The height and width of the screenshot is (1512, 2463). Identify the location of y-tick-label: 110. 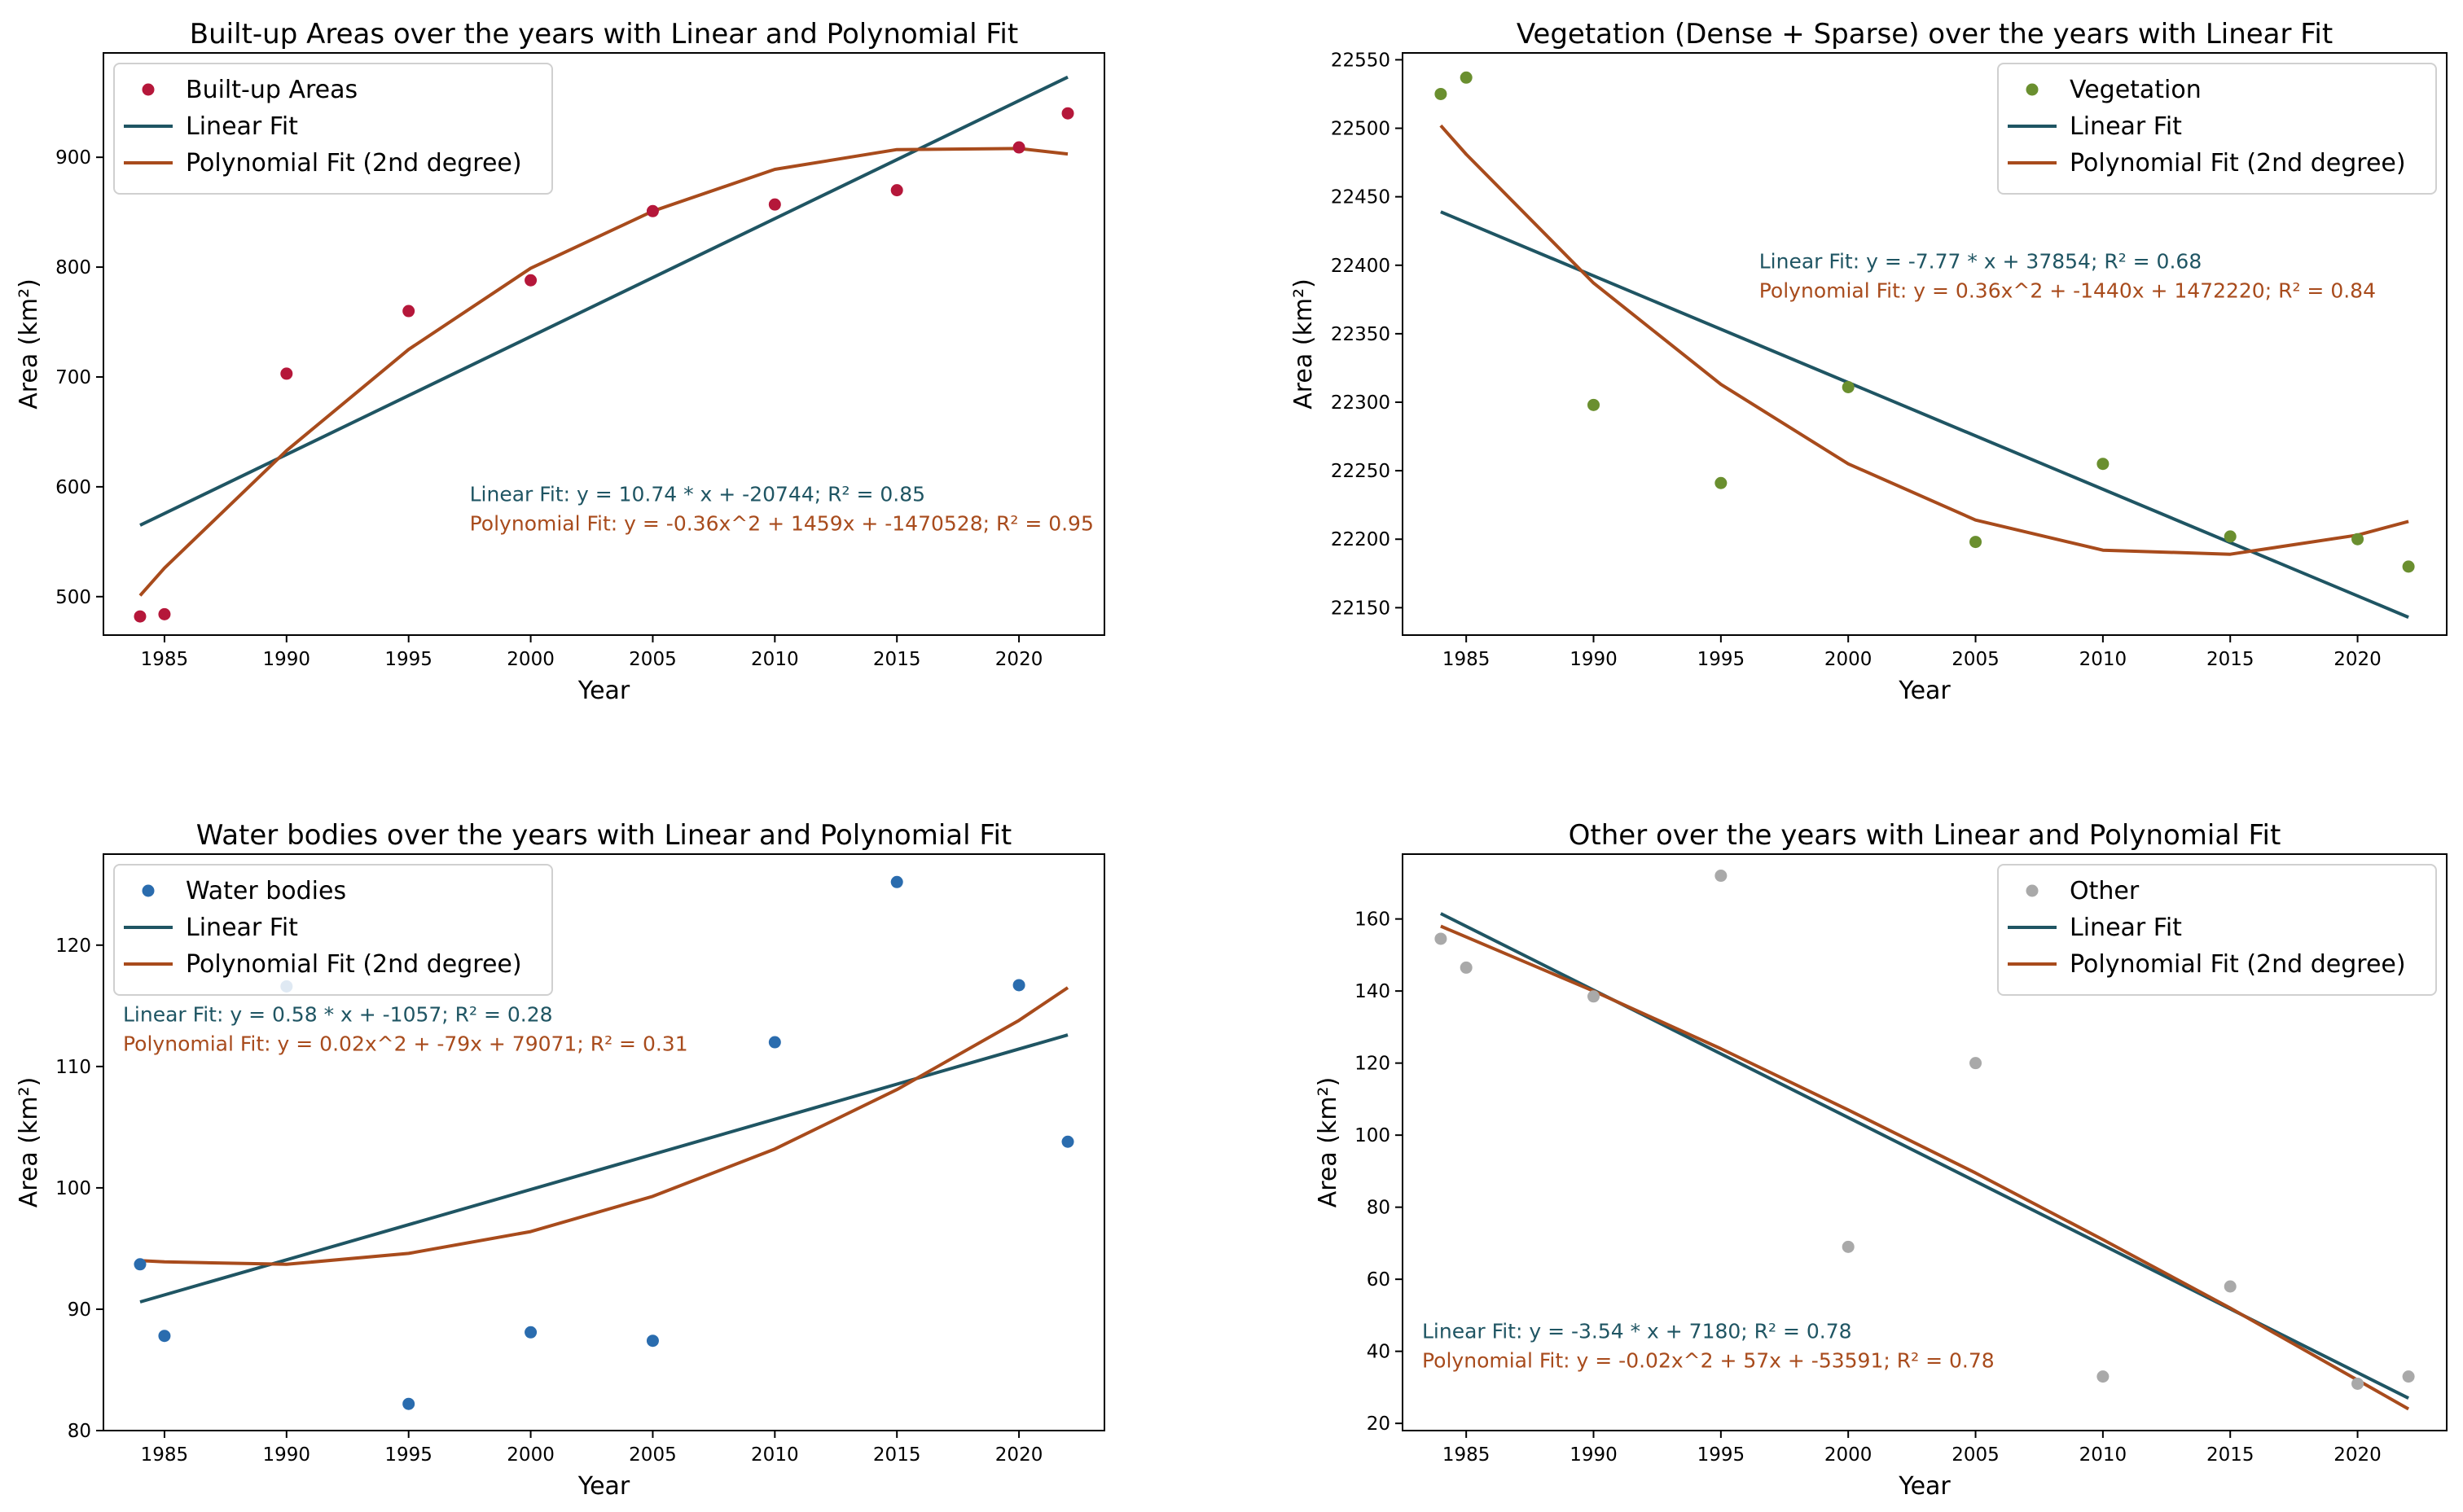
(73, 1067).